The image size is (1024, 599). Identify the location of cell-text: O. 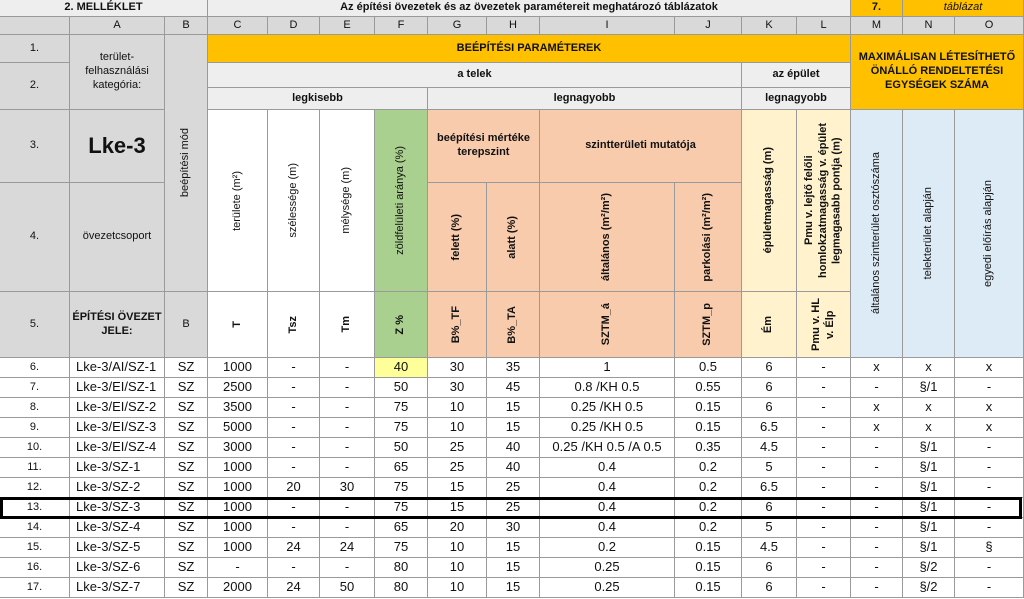
(989, 24).